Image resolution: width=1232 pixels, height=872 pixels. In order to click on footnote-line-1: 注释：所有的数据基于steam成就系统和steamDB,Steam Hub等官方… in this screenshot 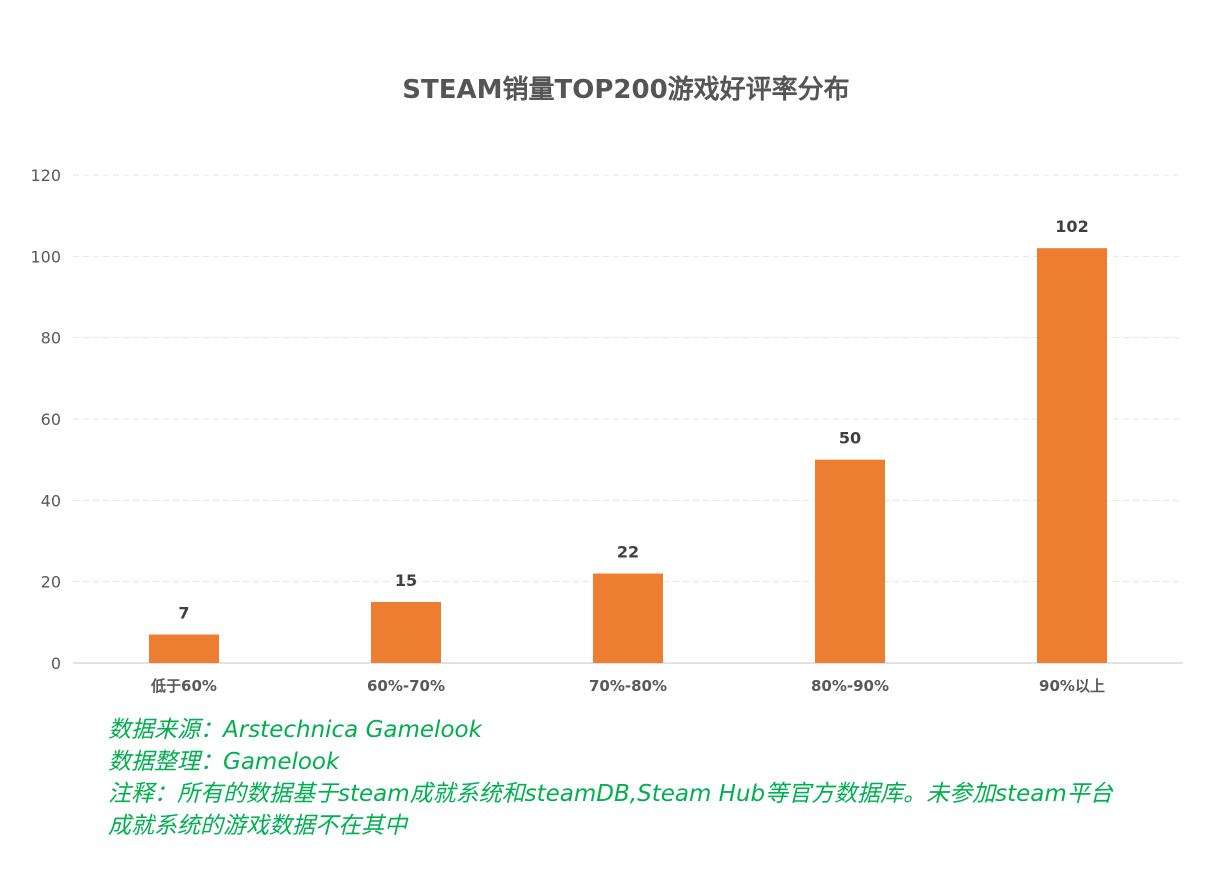, I will do `click(610, 794)`.